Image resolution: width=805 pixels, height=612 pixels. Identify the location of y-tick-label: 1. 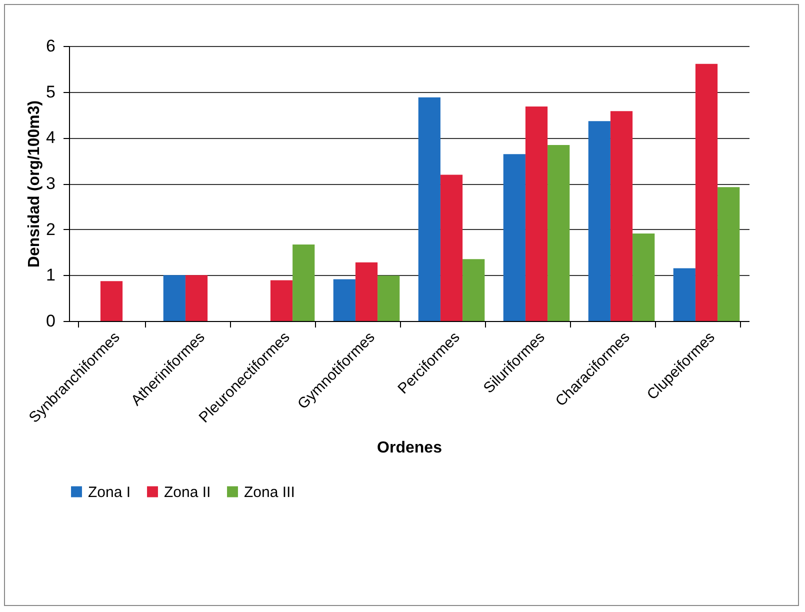
(51, 275).